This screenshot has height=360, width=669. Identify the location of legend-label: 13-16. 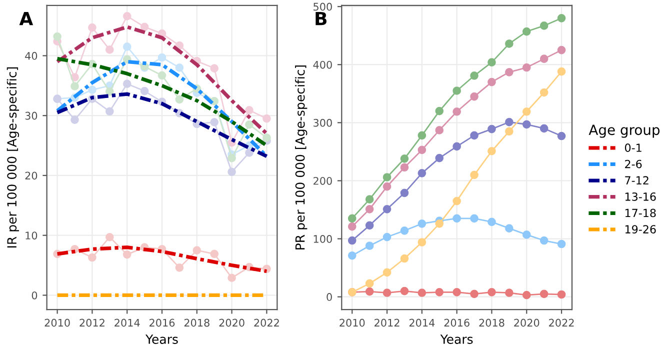
(640, 196).